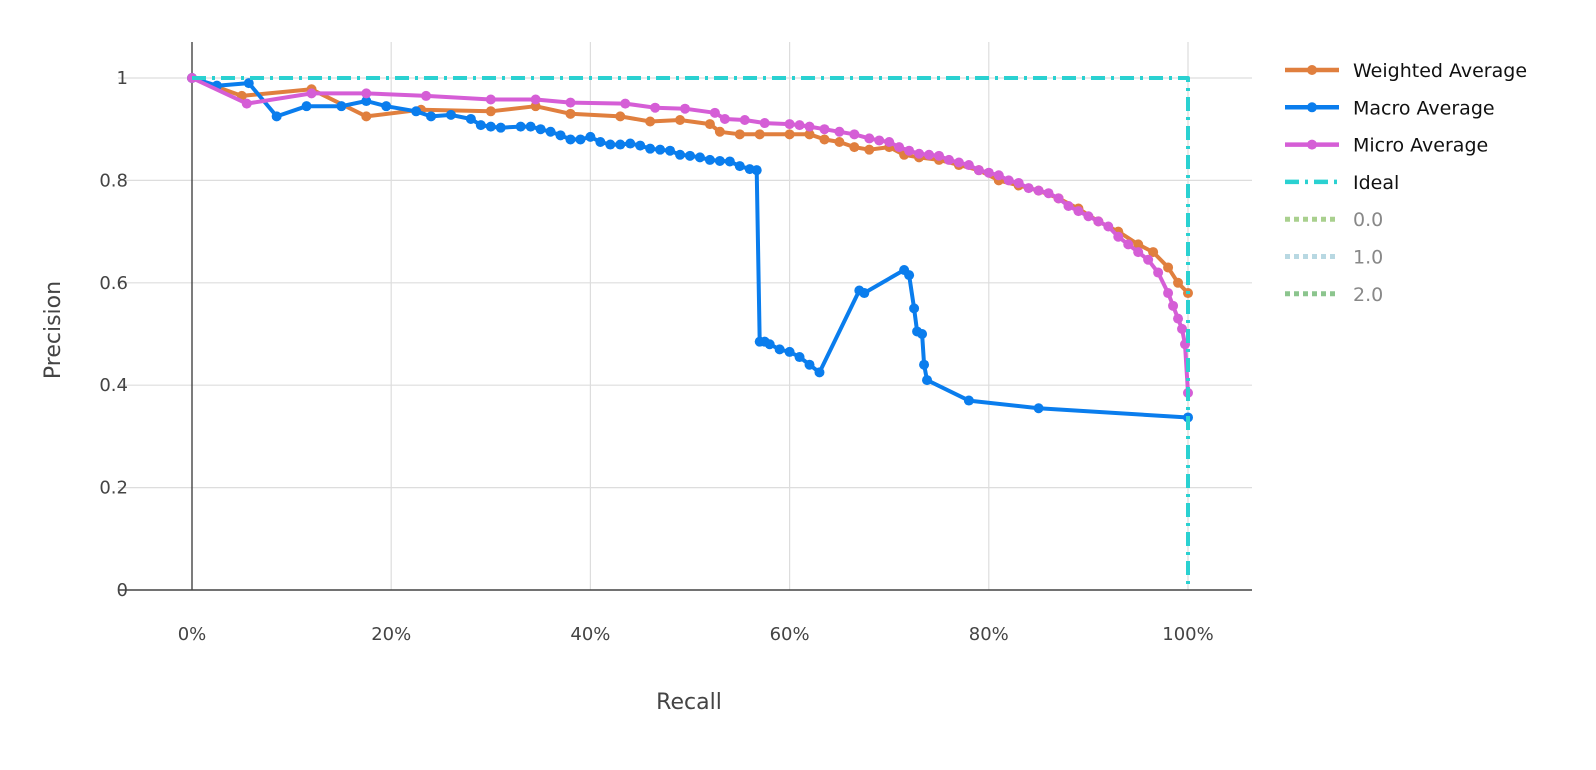 The image size is (1596, 770). I want to click on legend-item-micro-average: Micro Average, so click(1386, 146).